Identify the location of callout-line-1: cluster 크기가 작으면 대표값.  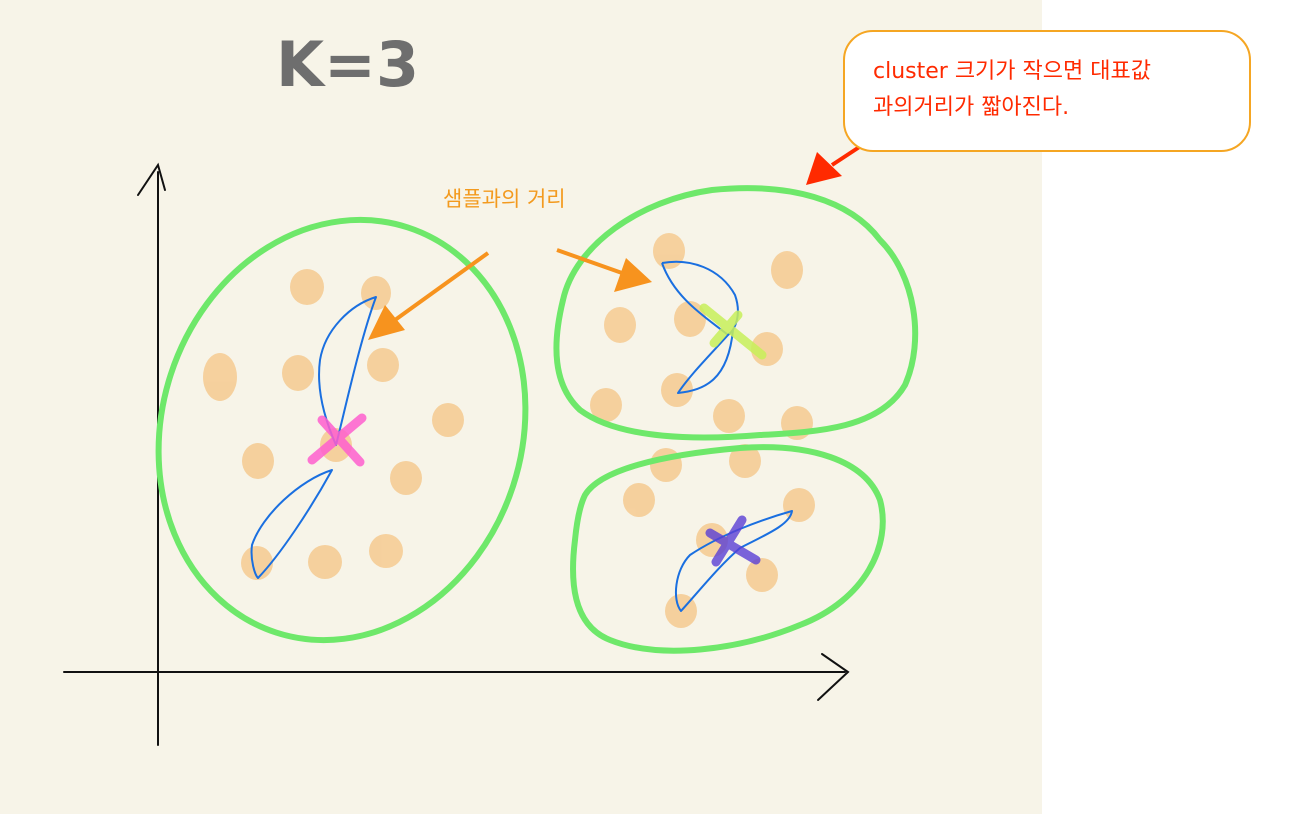
(1012, 71).